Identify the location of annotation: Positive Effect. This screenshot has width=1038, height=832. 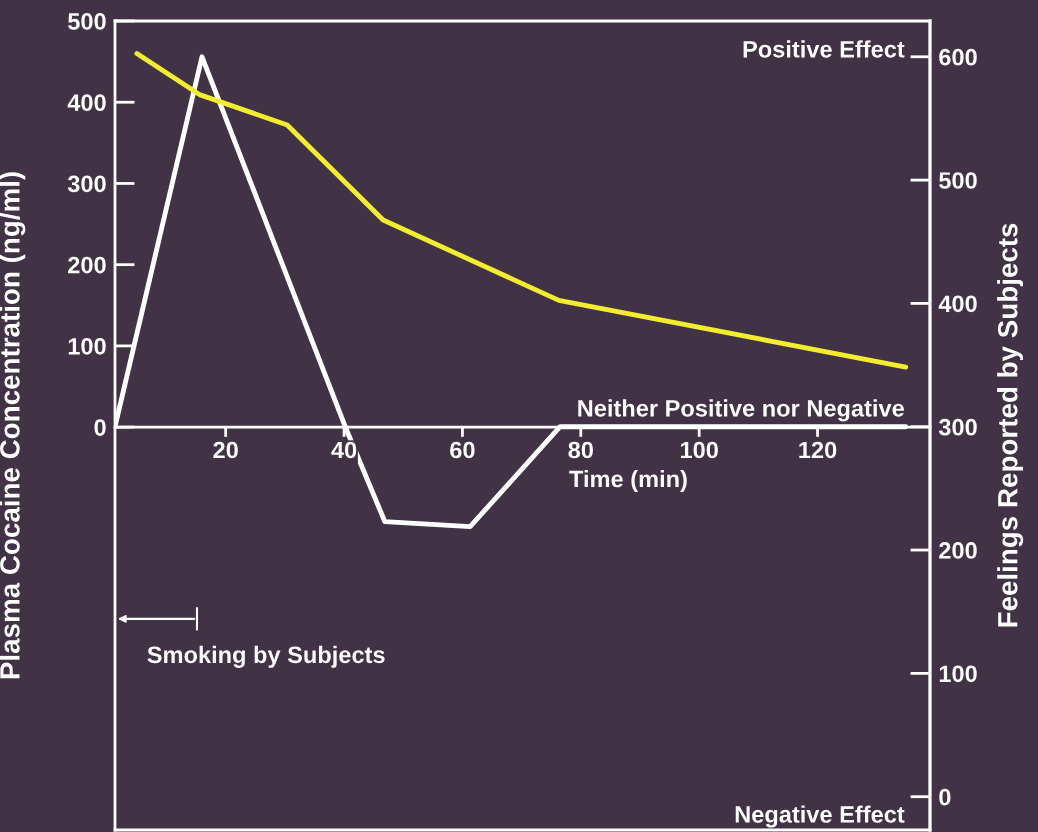
(824, 49).